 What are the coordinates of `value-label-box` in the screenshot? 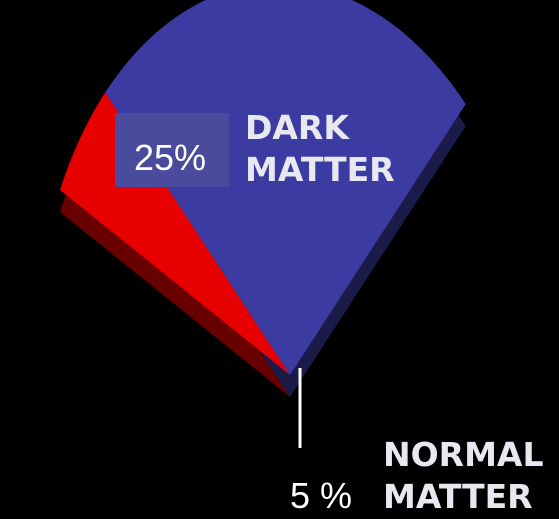 It's located at (172, 150).